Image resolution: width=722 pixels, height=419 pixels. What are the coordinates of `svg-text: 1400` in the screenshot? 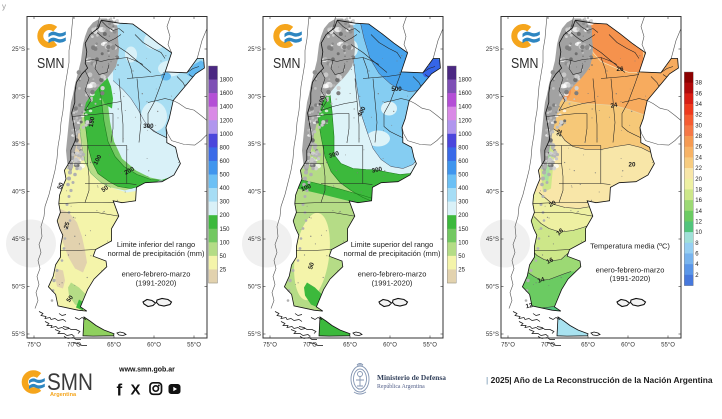 It's located at (227, 108).